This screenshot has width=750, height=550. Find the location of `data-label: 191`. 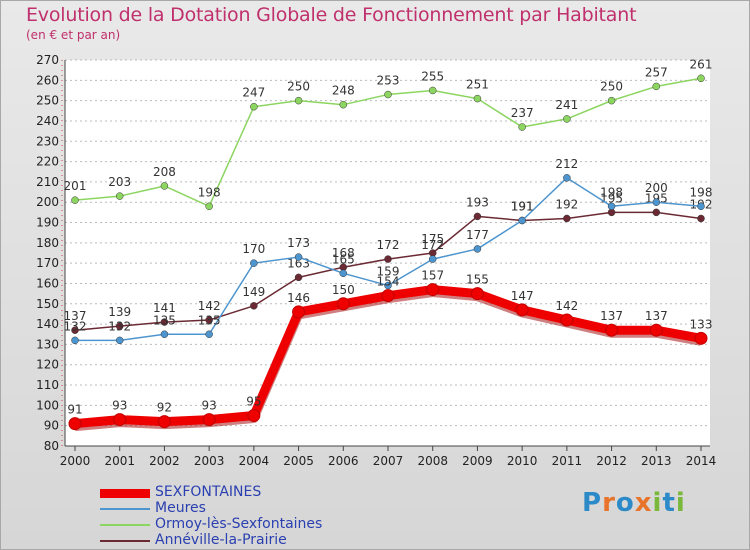

data-label: 191 is located at coordinates (522, 206).